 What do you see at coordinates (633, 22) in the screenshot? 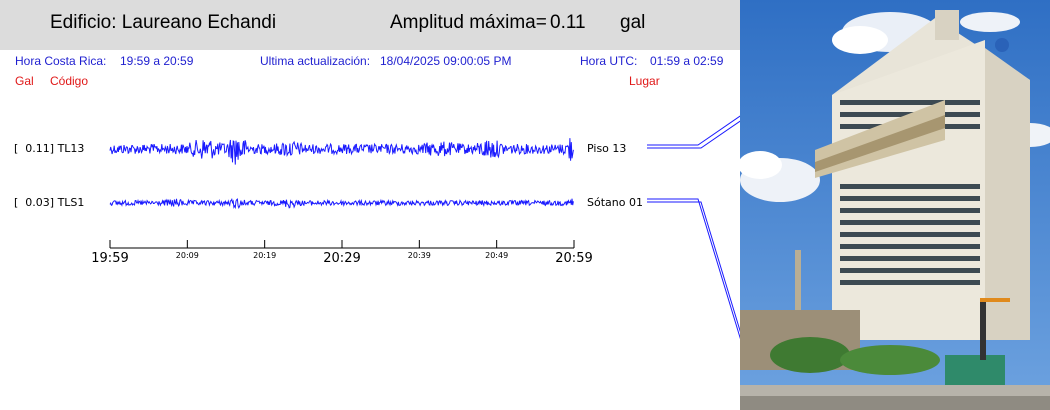
I see `max-amplitude-unit: gal` at bounding box center [633, 22].